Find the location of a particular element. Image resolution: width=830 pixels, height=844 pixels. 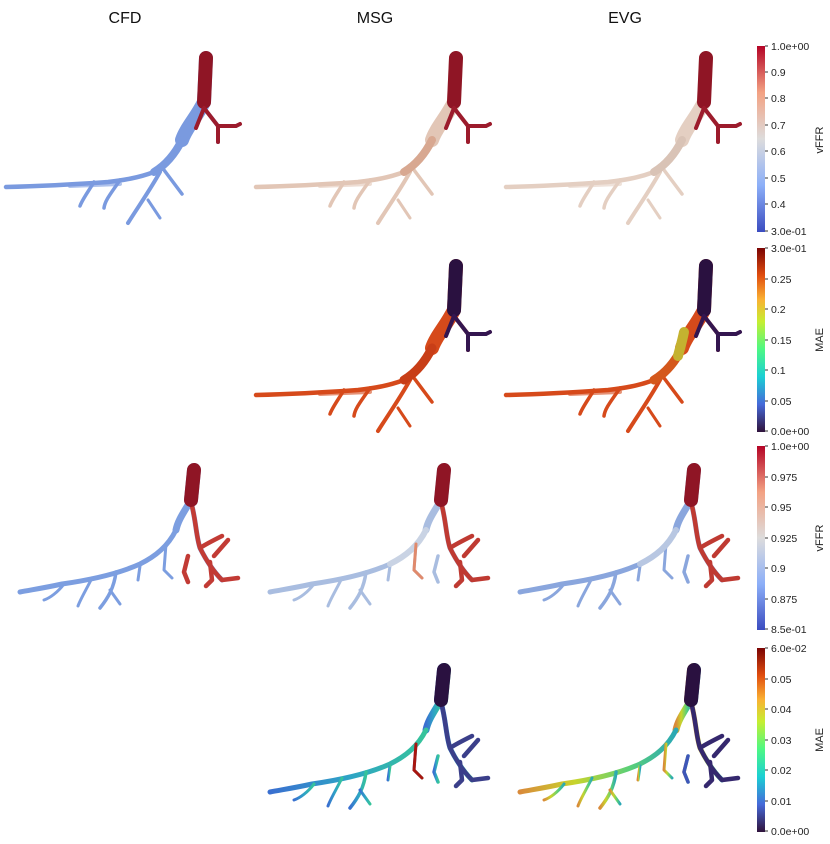

tree-msg-vffr-row1 is located at coordinates (373, 137).